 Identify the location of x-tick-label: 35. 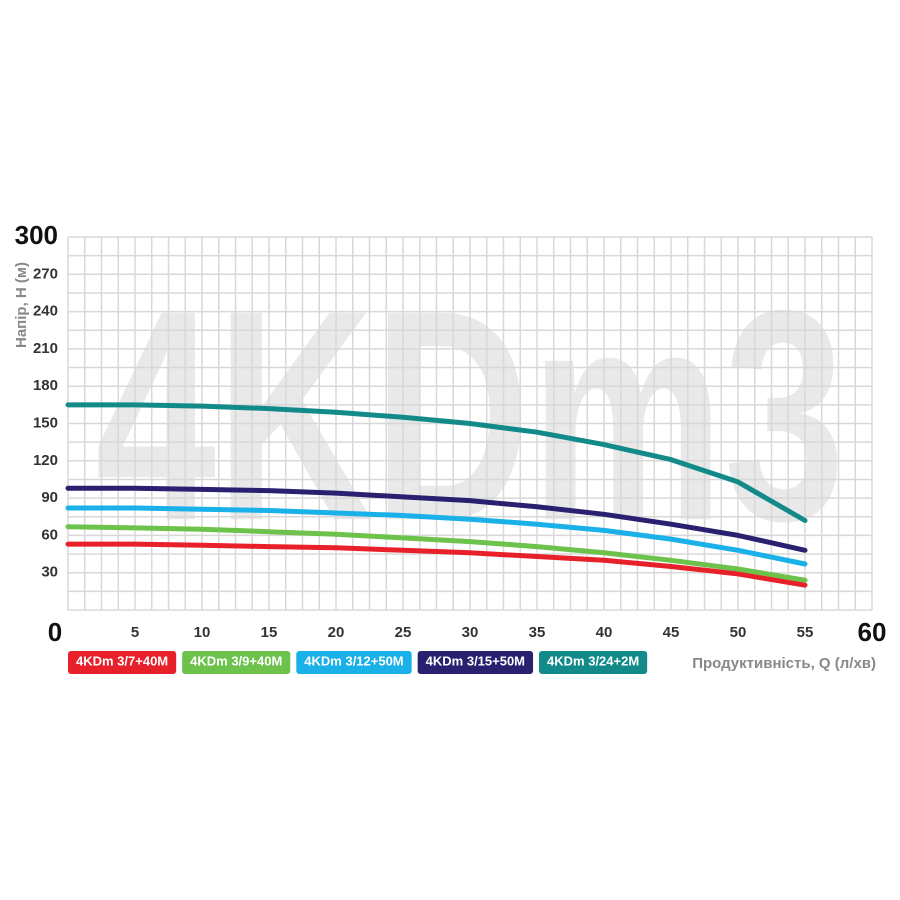
(537, 632).